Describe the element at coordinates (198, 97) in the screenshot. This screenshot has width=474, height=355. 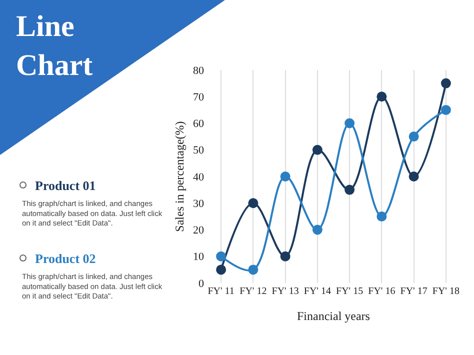
I see `y-tick-label: 70` at that location.